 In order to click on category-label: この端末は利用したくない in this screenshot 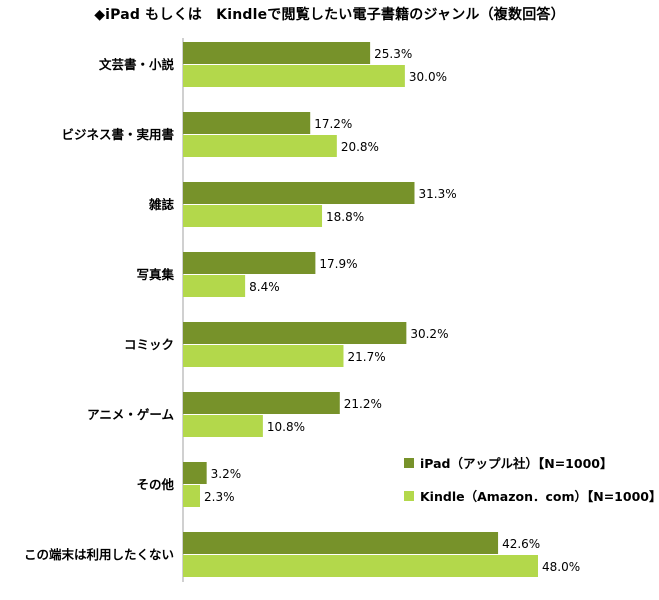, I will do `click(99, 554)`.